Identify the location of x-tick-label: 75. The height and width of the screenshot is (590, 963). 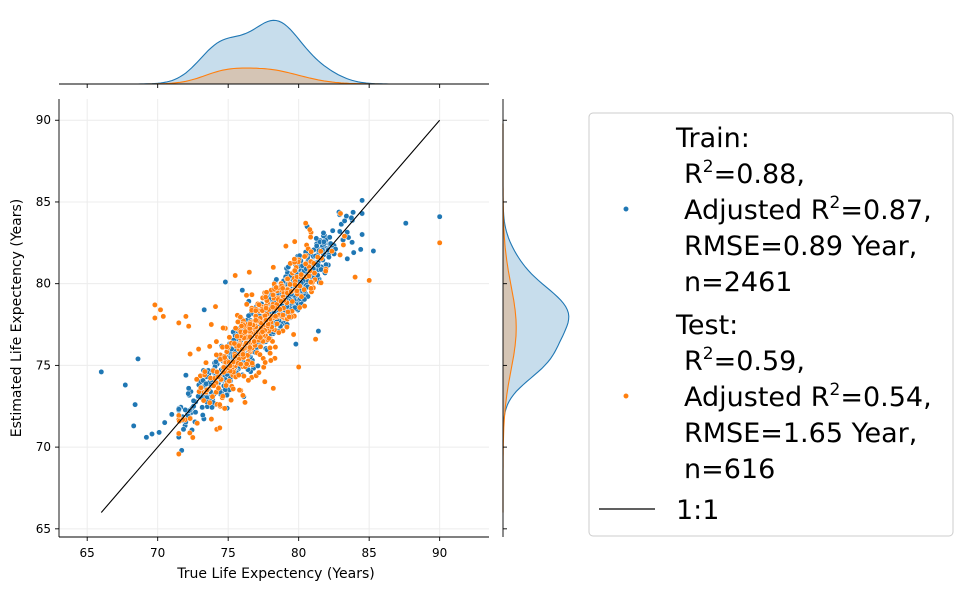
(228, 553).